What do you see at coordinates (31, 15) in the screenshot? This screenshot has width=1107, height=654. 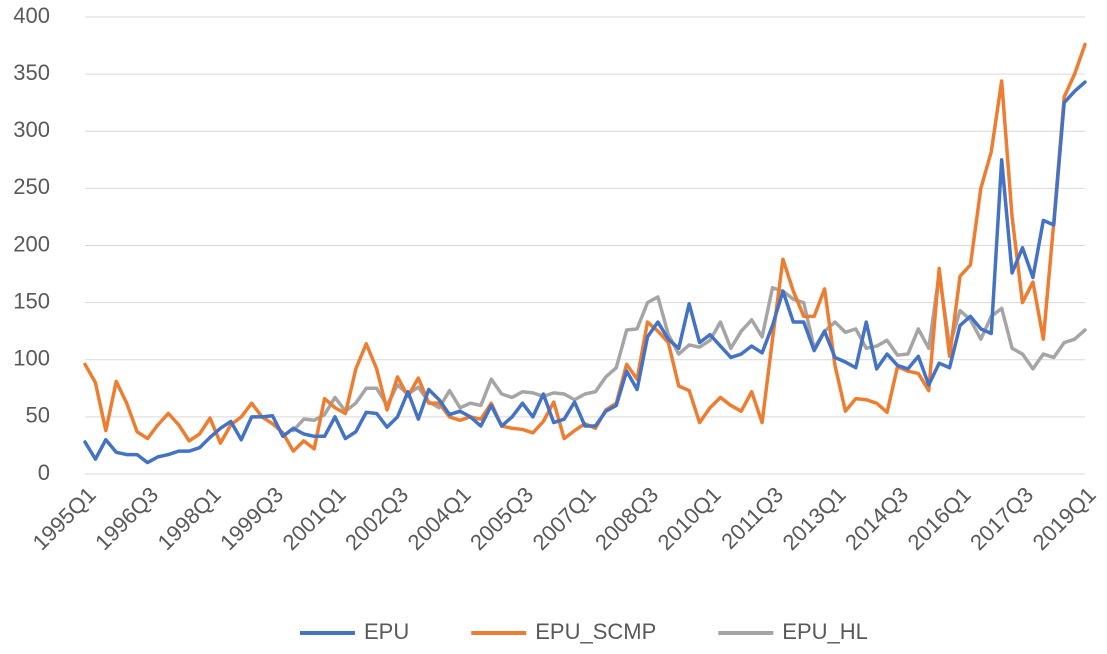 I see `y-tick-label: 400` at bounding box center [31, 15].